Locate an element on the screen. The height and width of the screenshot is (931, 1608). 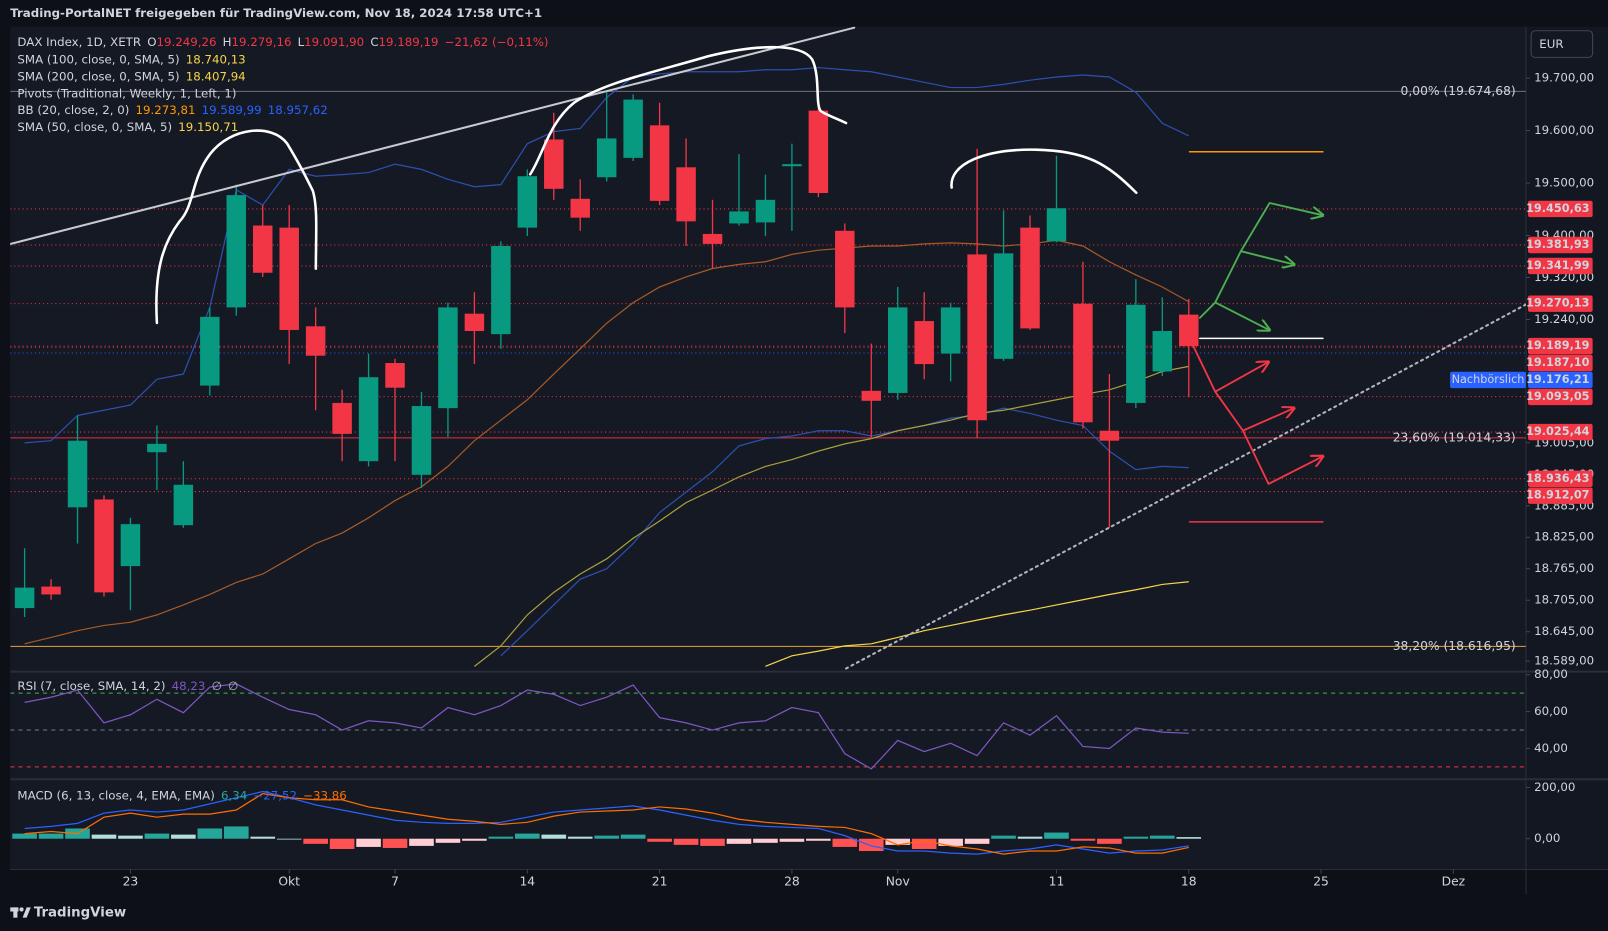
currency-label: EUR is located at coordinates (1551, 44).